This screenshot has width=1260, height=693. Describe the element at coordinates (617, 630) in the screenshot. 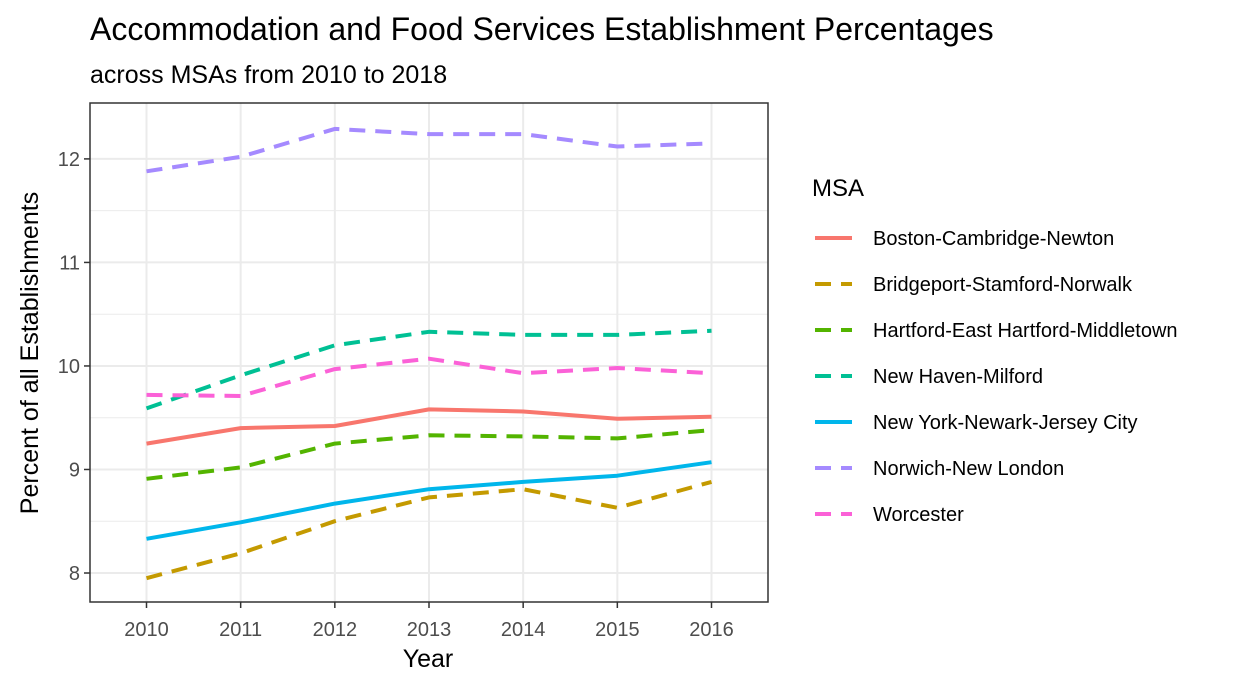

I see `x-tick-label: 2015` at that location.